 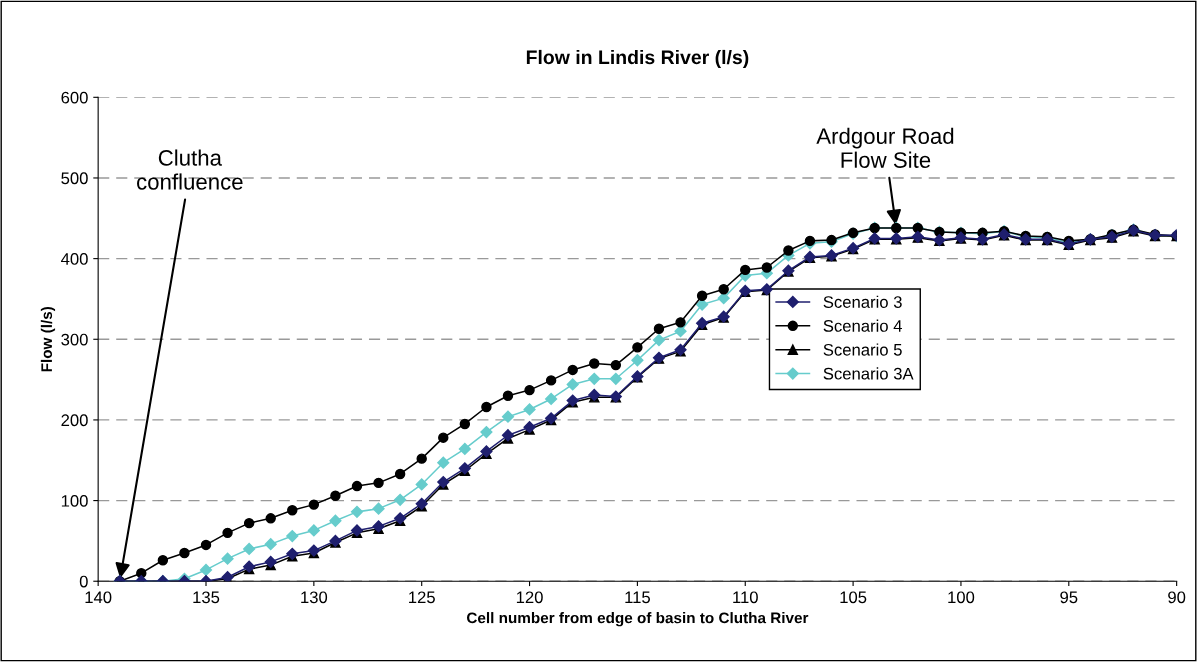 I want to click on y-tick-label: 300, so click(x=74, y=339).